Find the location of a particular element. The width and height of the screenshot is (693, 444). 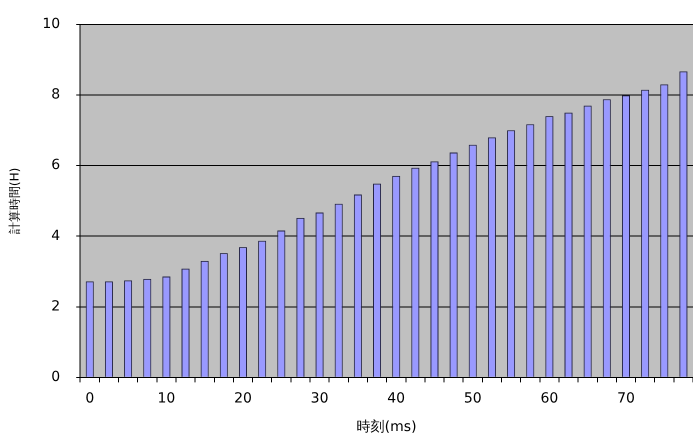

x-tick-label: 20 is located at coordinates (243, 398).